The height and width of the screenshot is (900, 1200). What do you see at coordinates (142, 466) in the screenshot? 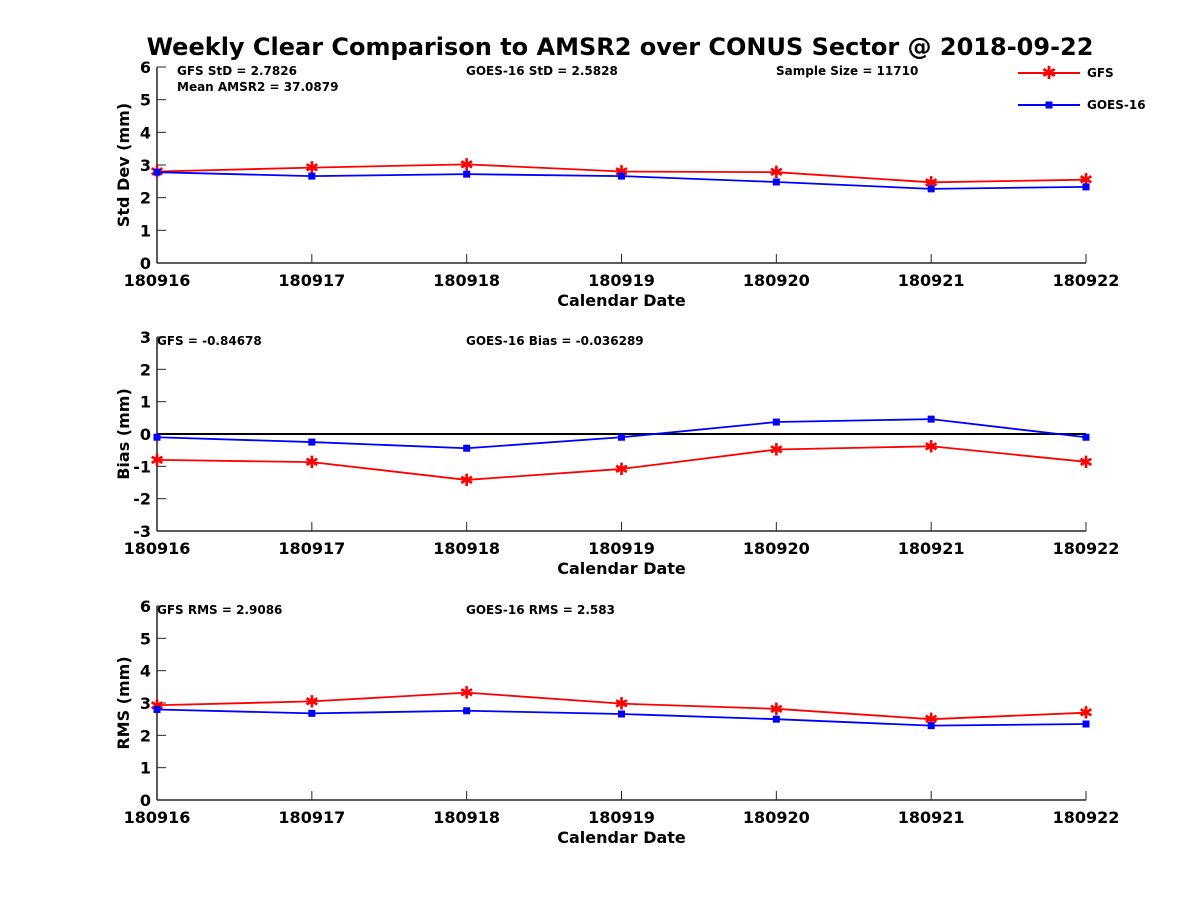
I see `y-tick-label: -1` at bounding box center [142, 466].